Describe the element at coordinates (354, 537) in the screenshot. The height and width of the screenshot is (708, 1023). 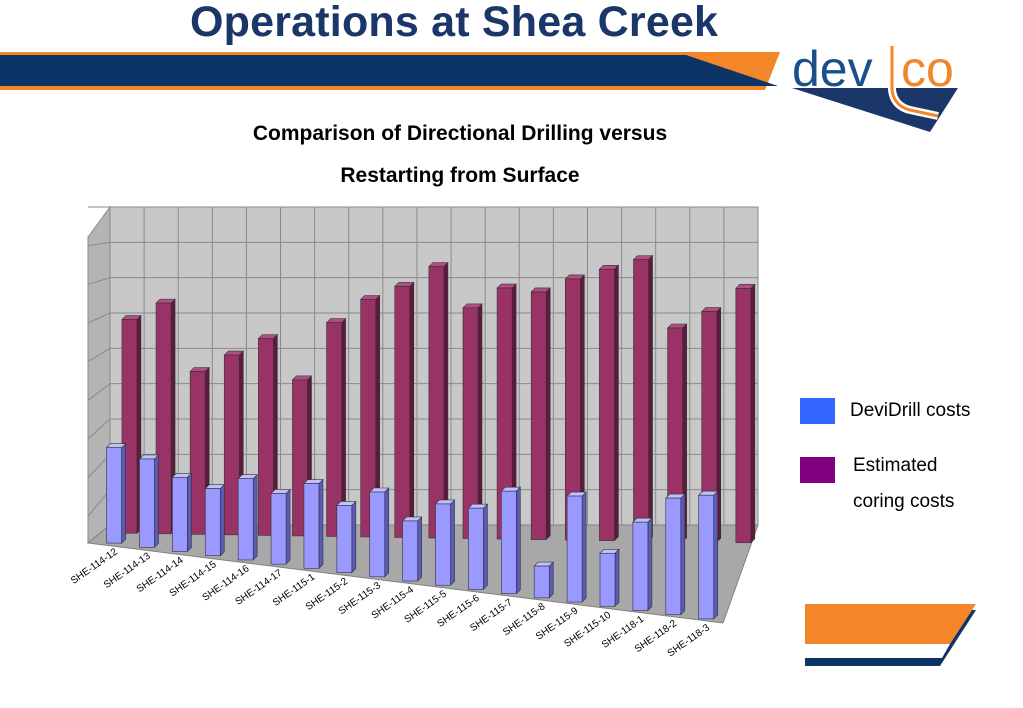
I see `bar-devidrill-SHE-115-2-side` at that location.